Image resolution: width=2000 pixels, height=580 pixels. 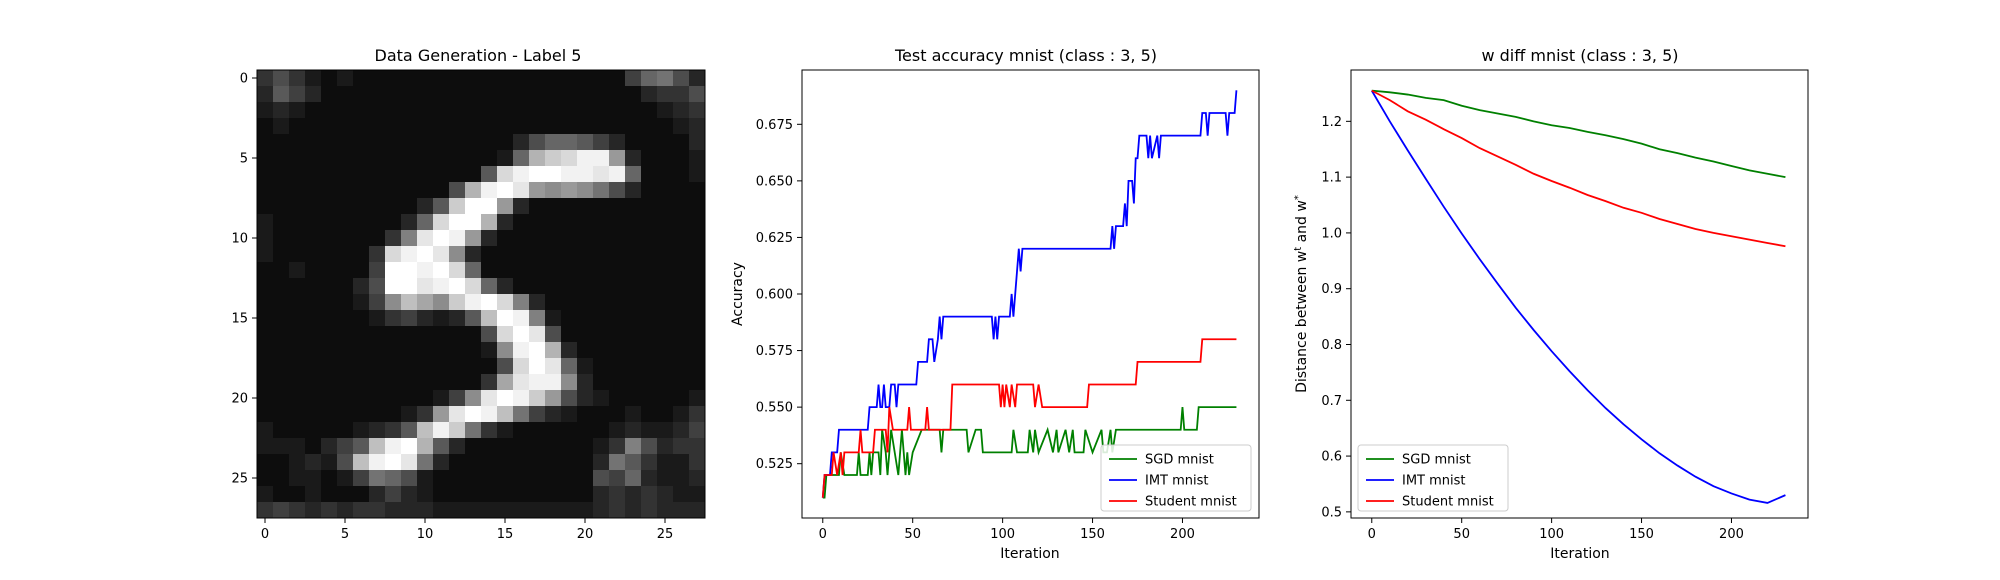 What do you see at coordinates (1029, 554) in the screenshot?
I see `accuracy-x-label: Iteration` at bounding box center [1029, 554].